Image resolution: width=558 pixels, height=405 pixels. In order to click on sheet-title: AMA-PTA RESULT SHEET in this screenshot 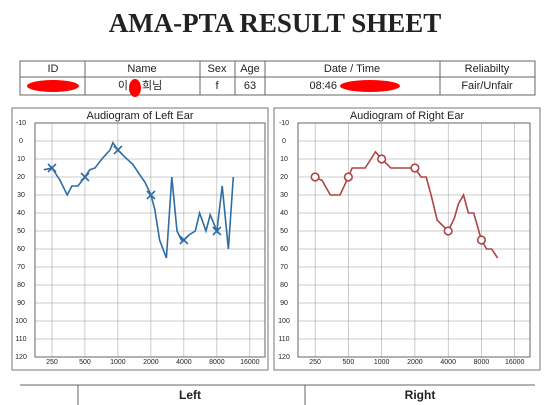, I will do `click(275, 23)`.